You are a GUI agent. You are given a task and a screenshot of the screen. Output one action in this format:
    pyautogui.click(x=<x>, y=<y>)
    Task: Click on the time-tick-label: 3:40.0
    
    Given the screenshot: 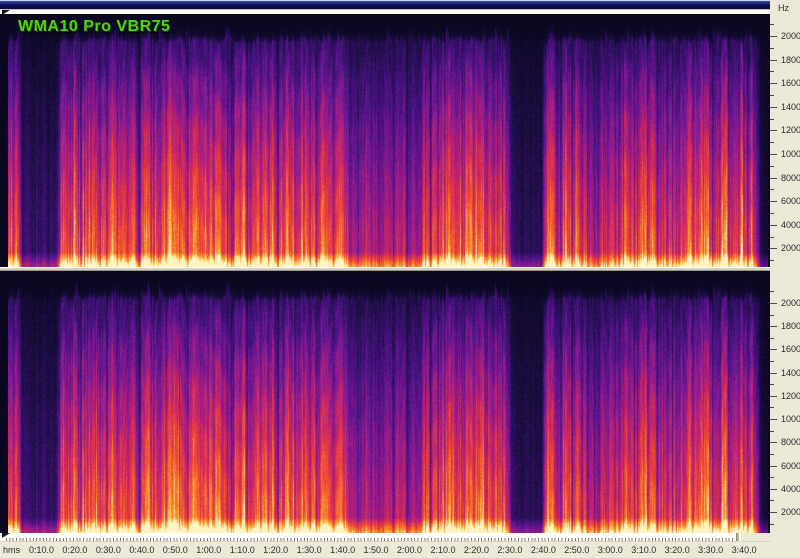 What is the action you would take?
    pyautogui.click(x=744, y=550)
    